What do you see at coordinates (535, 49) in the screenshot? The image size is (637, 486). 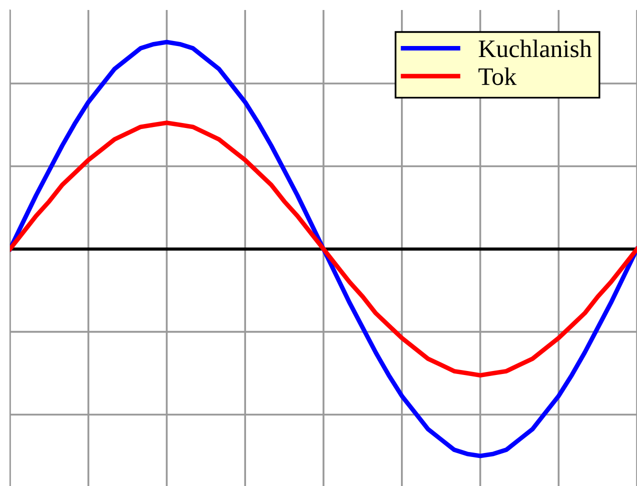 I see `legend-label: Kuchlanish` at bounding box center [535, 49].